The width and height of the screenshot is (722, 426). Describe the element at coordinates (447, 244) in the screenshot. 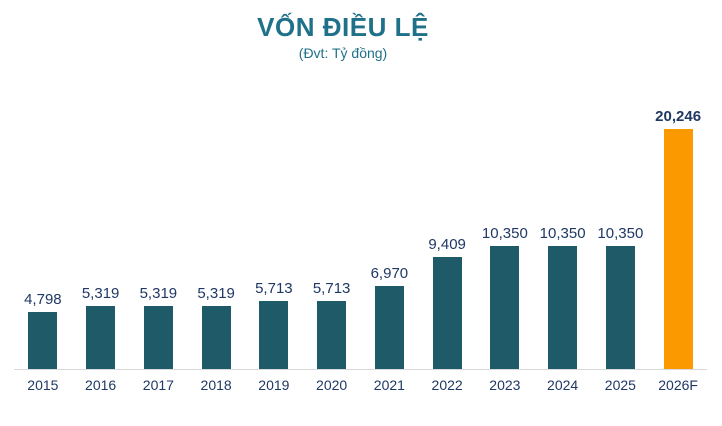

I see `bar-value-label: 9,409` at that location.